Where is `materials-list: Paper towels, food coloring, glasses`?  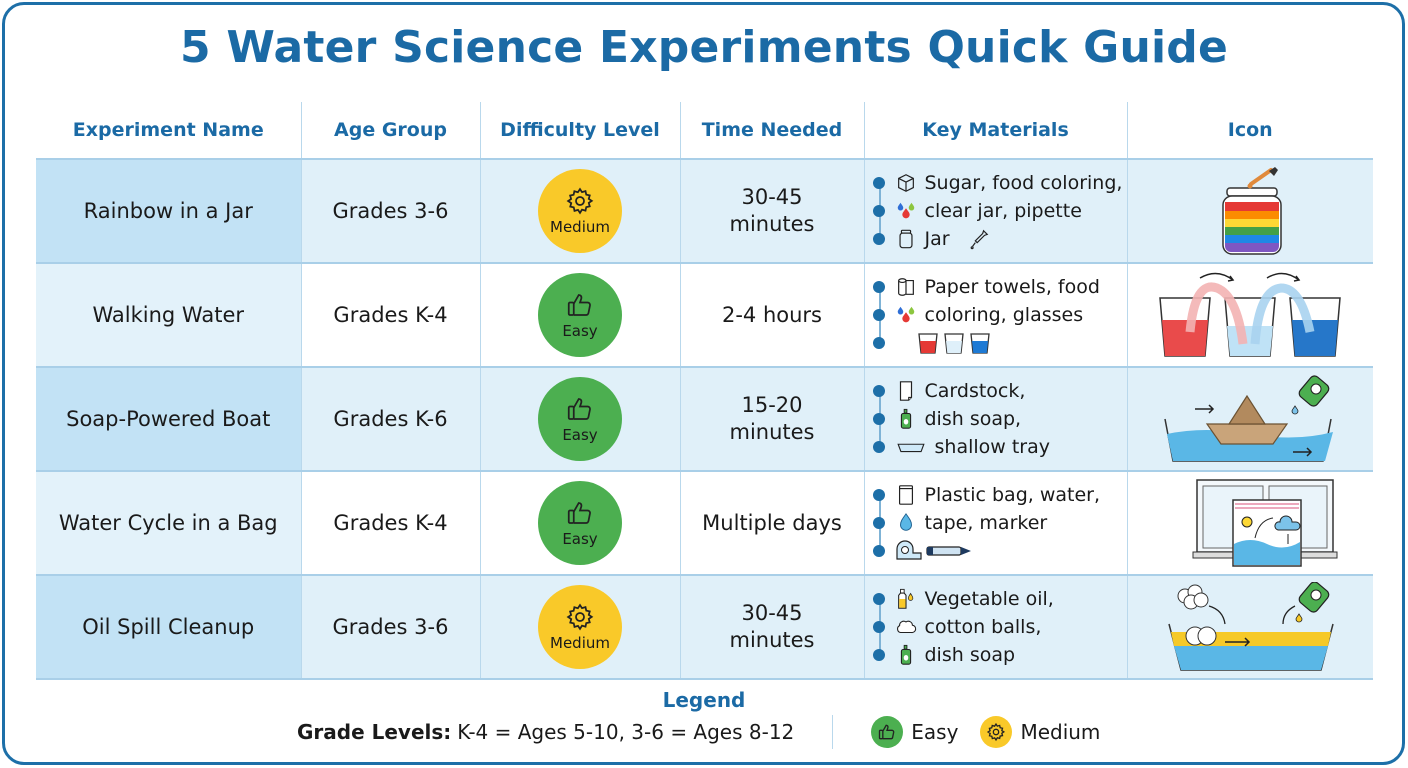 materials-list: Paper towels, food coloring, glasses is located at coordinates (996, 315).